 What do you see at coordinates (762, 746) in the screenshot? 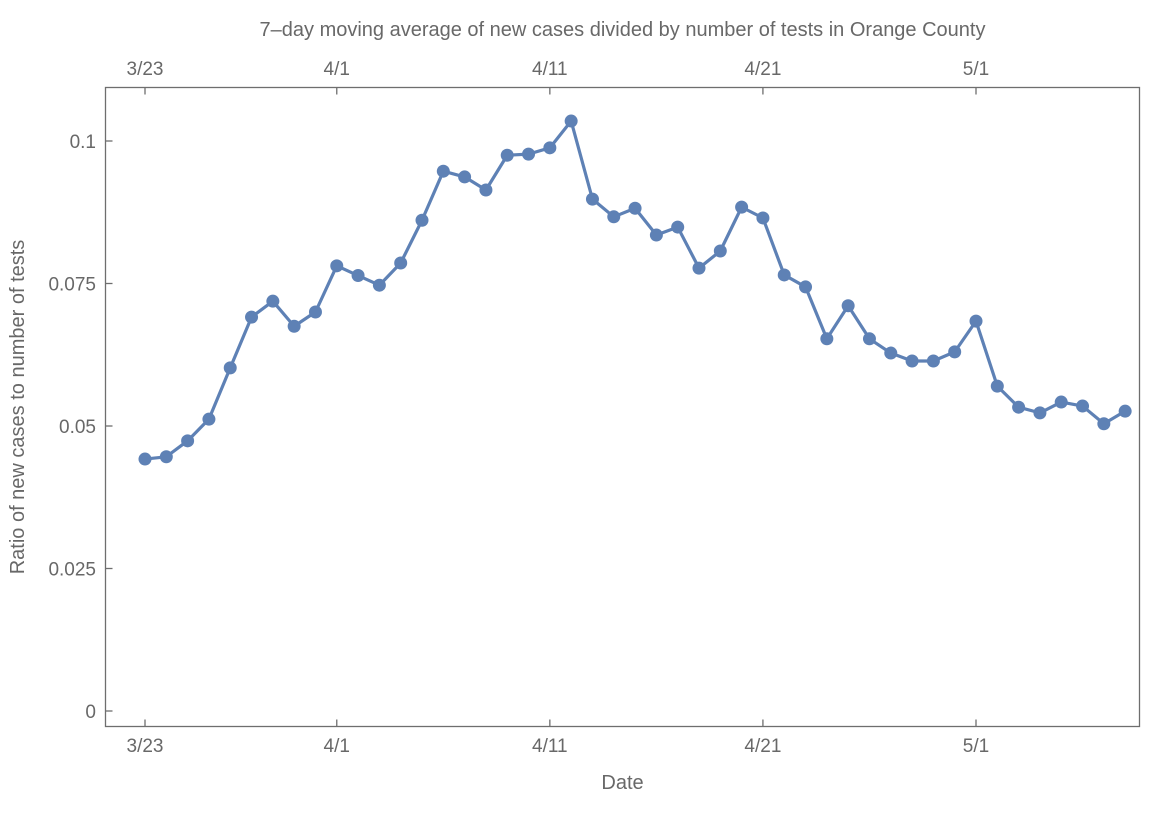
I see `x-tick-label-bottom: 4/21` at bounding box center [762, 746].